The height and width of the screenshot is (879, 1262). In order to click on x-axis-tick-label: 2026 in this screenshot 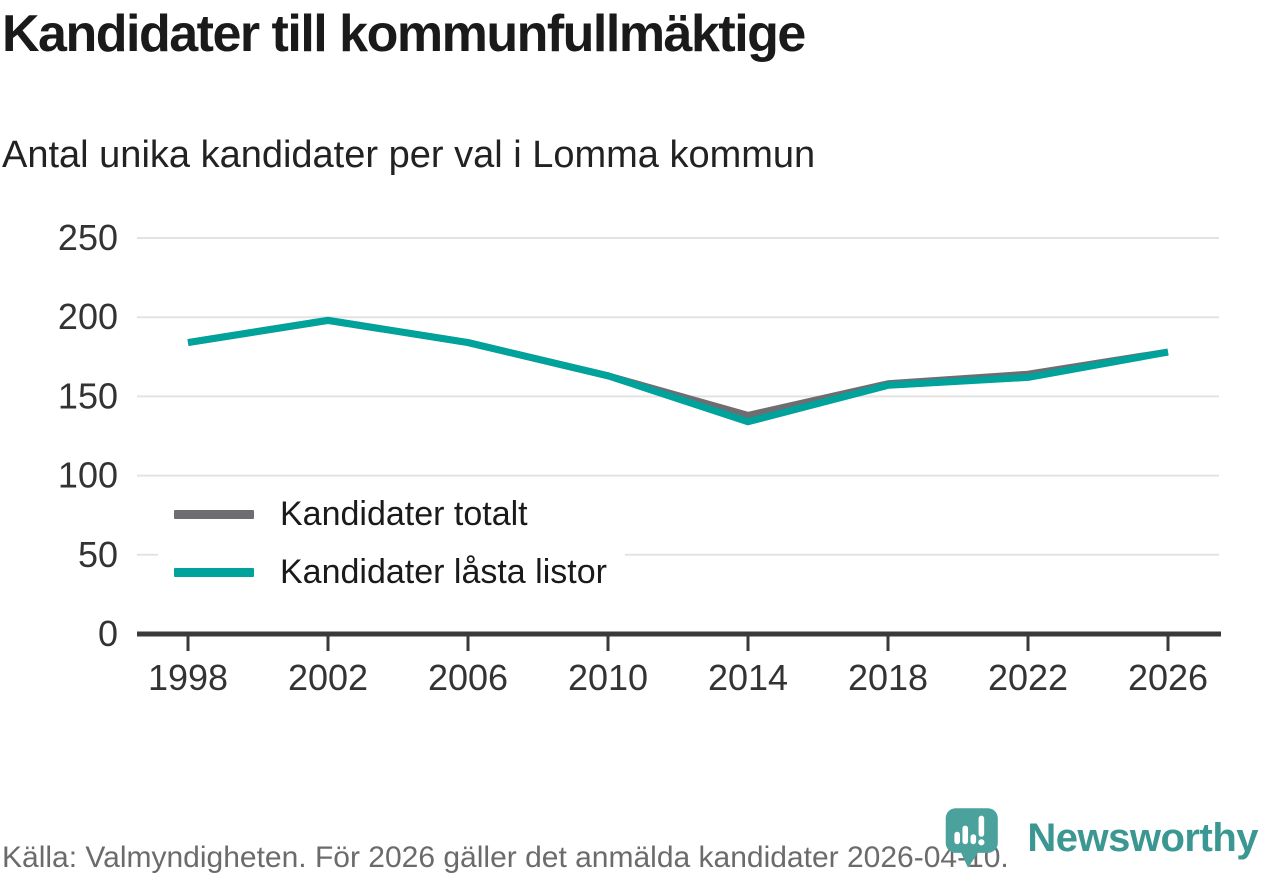, I will do `click(1168, 677)`.